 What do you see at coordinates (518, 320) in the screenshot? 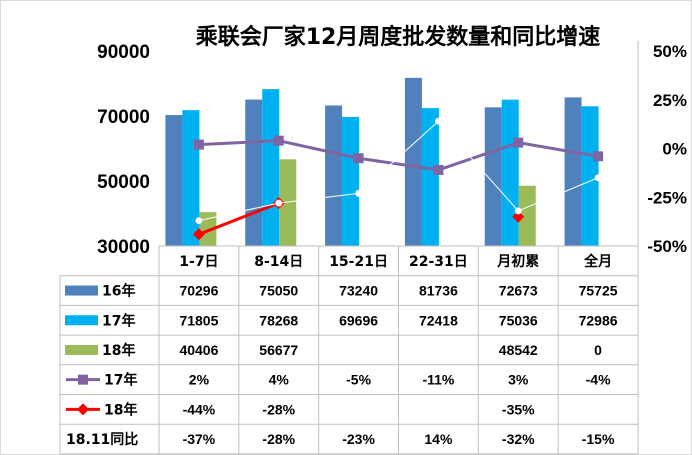
I see `table-cell: 75036` at bounding box center [518, 320].